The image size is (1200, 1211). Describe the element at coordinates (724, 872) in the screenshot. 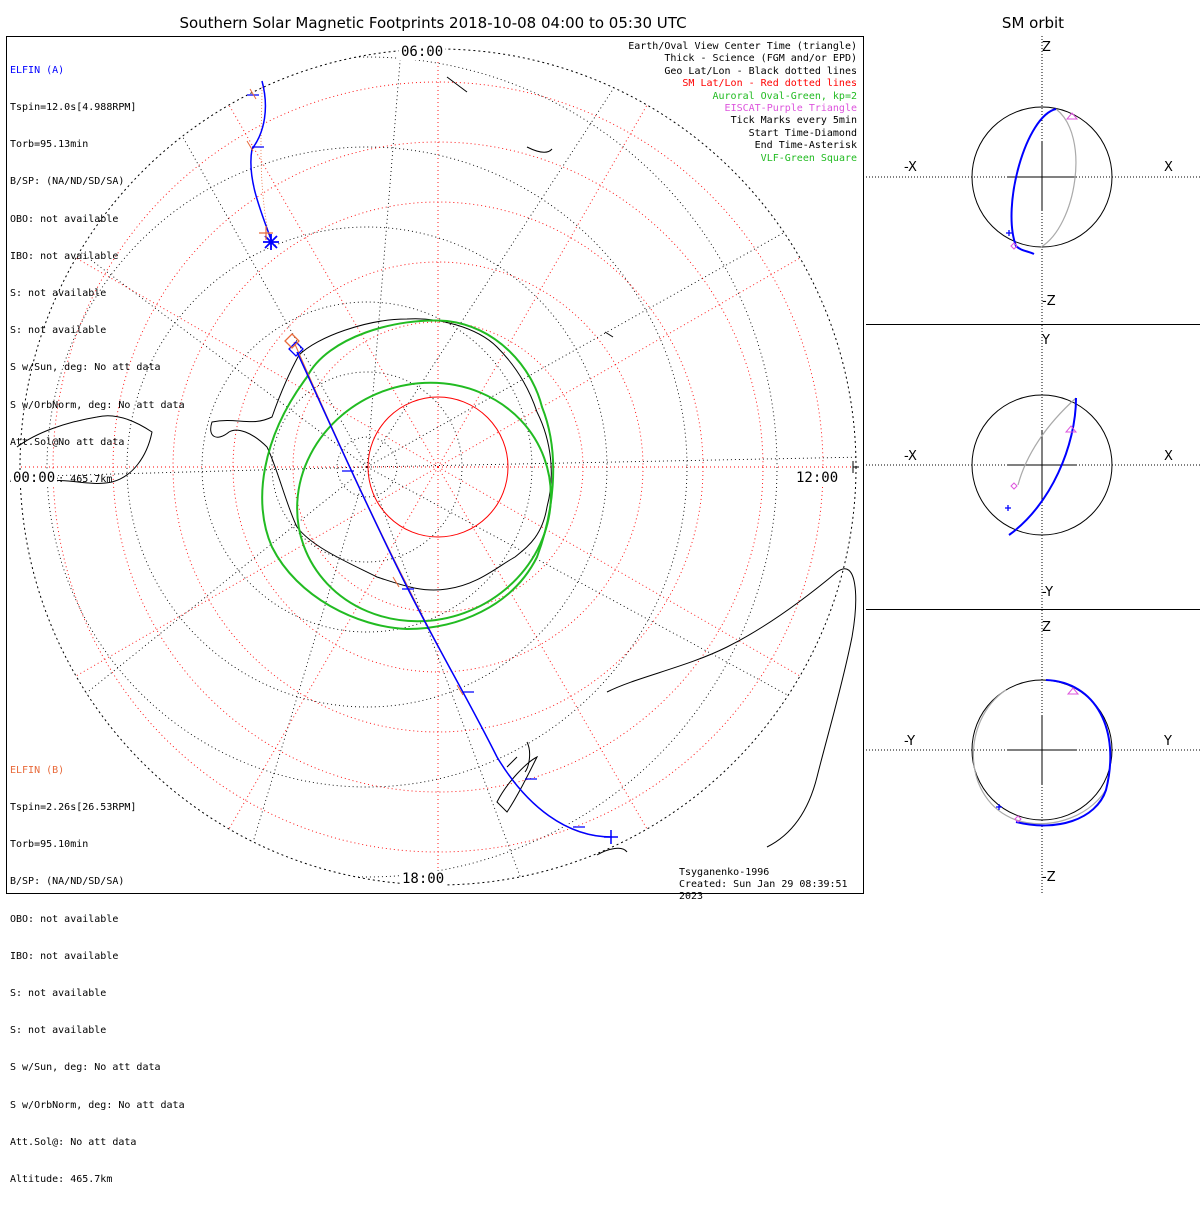

I see `model-credit: Tsyganenko-1996` at that location.